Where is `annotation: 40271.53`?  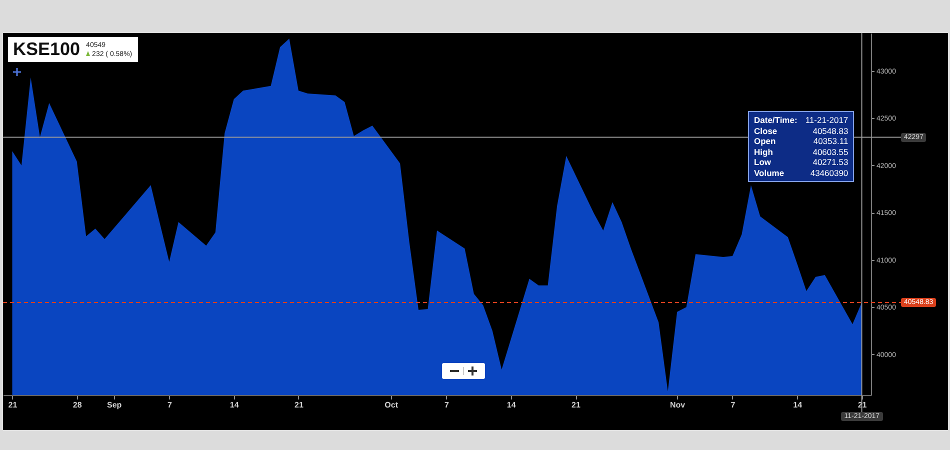
annotation: 40271.53 is located at coordinates (830, 162).